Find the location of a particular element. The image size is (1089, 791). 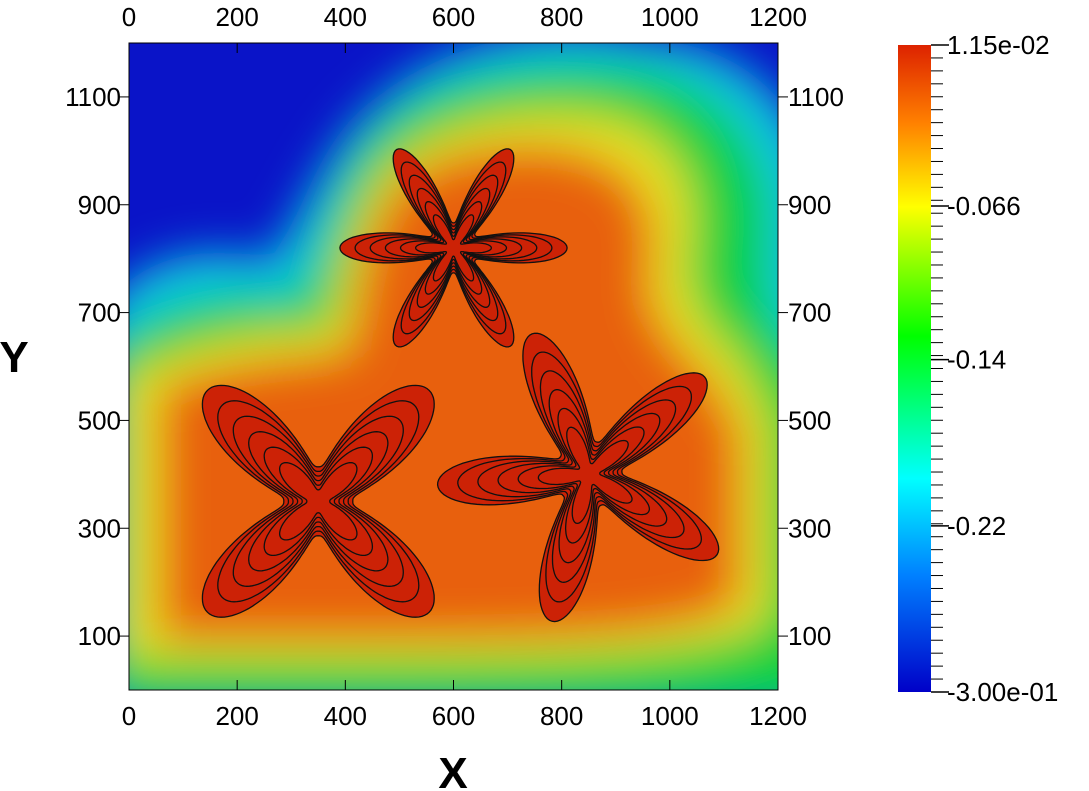

x-axis-label: X is located at coordinates (452, 770).